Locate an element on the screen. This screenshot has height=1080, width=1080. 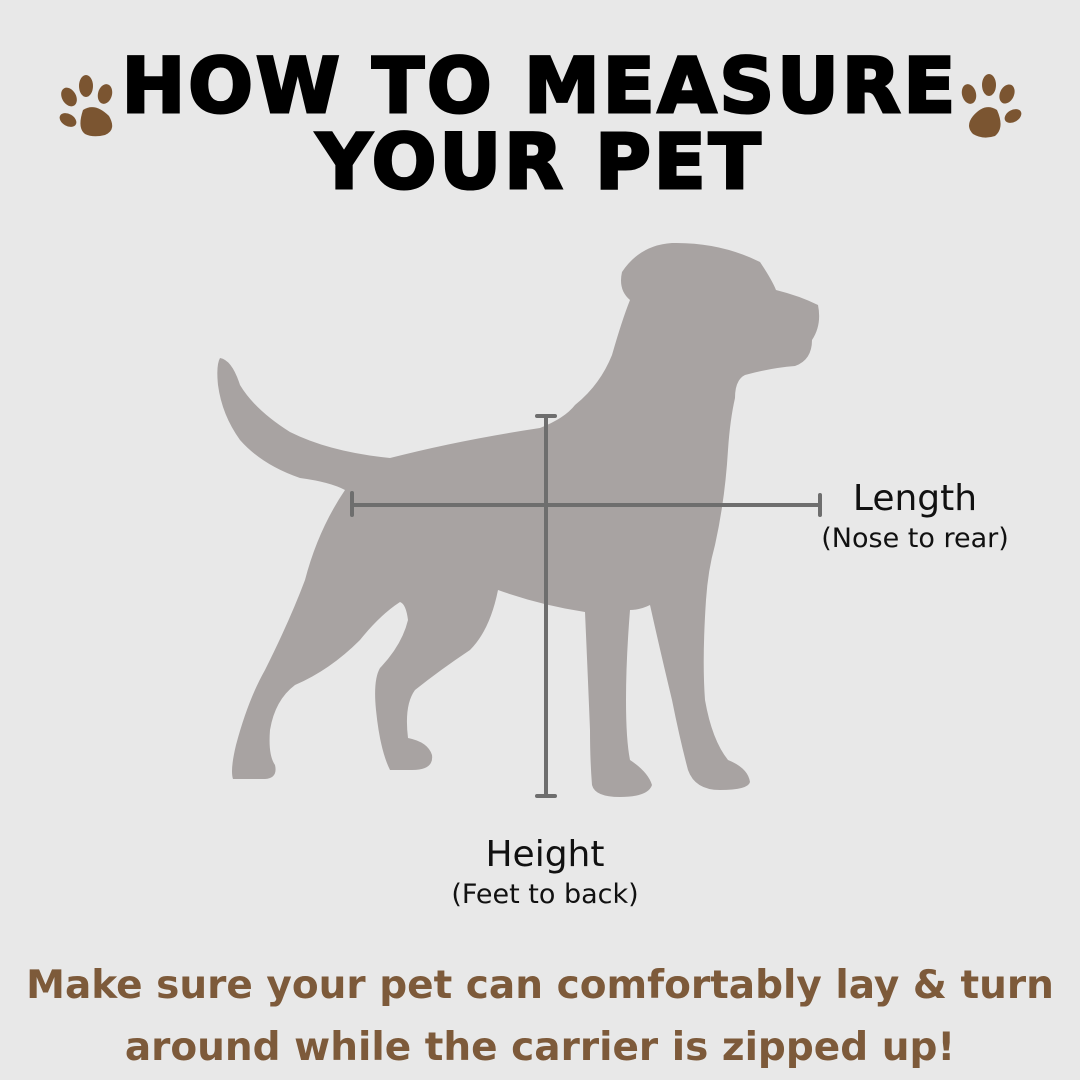
title-line-1: HOW TO MEASURE is located at coordinates (539, 85).